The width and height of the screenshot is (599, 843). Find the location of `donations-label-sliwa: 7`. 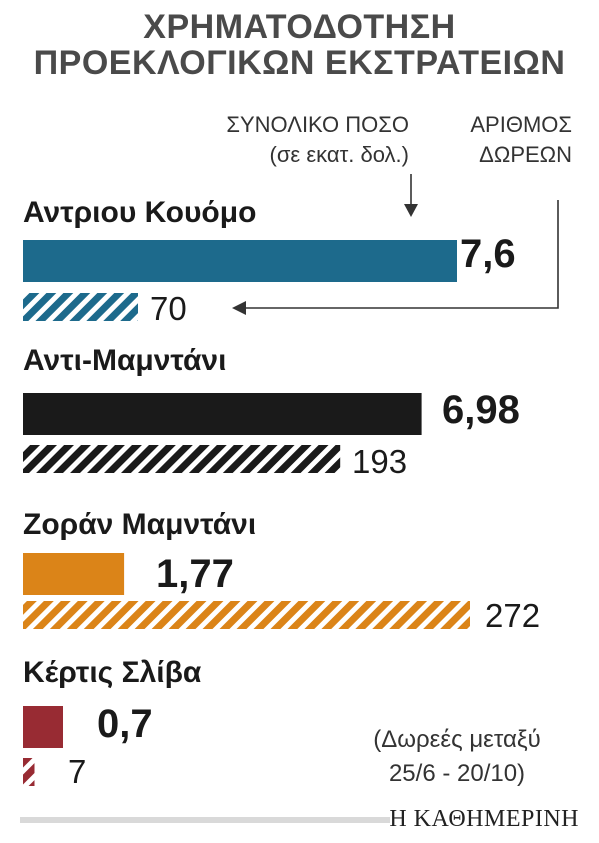

donations-label-sliwa: 7 is located at coordinates (77, 771).